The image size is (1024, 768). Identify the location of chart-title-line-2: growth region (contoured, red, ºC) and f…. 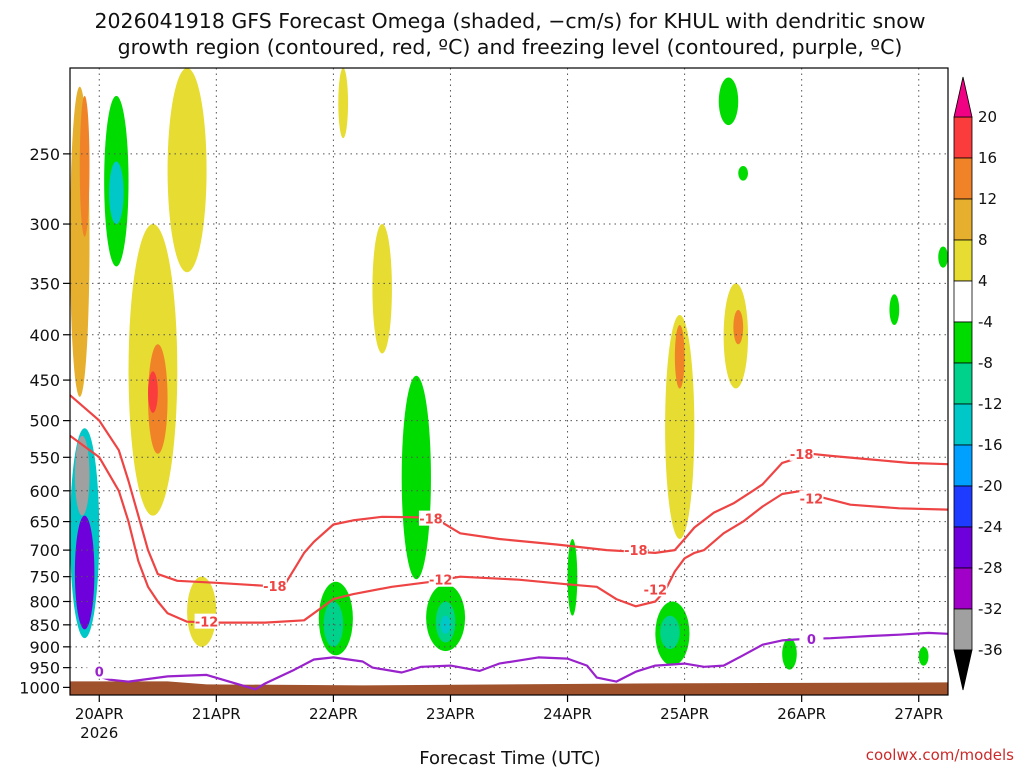
(510, 47).